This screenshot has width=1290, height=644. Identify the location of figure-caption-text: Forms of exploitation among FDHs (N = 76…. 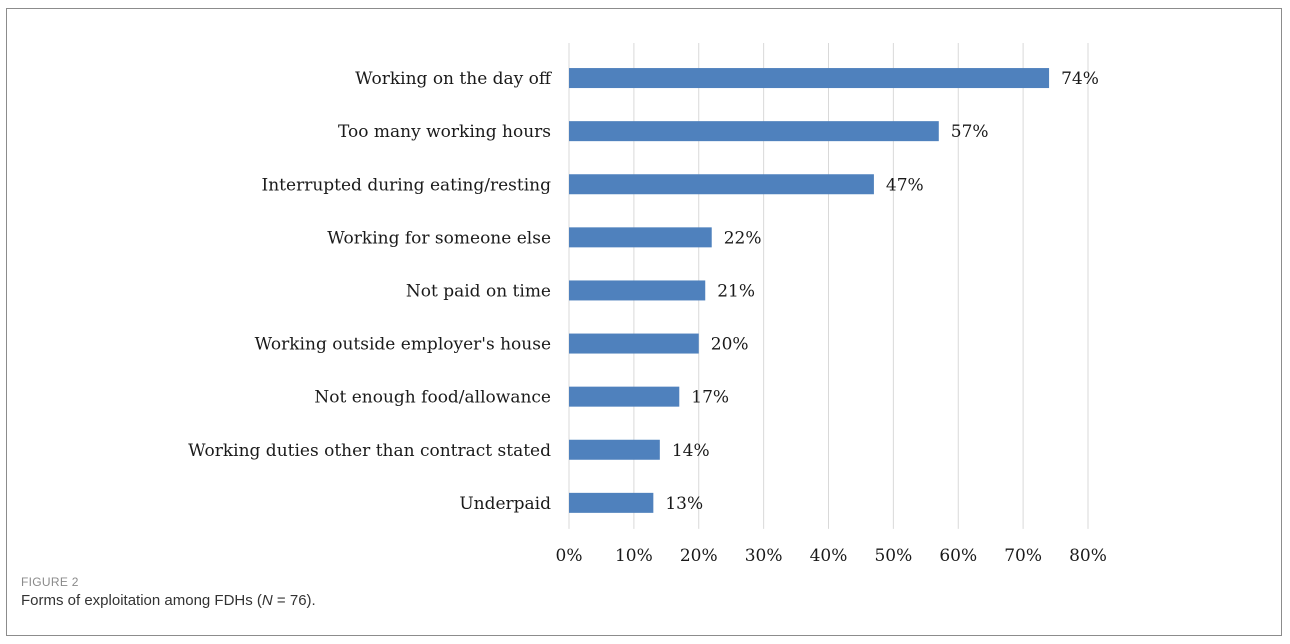
(168, 600).